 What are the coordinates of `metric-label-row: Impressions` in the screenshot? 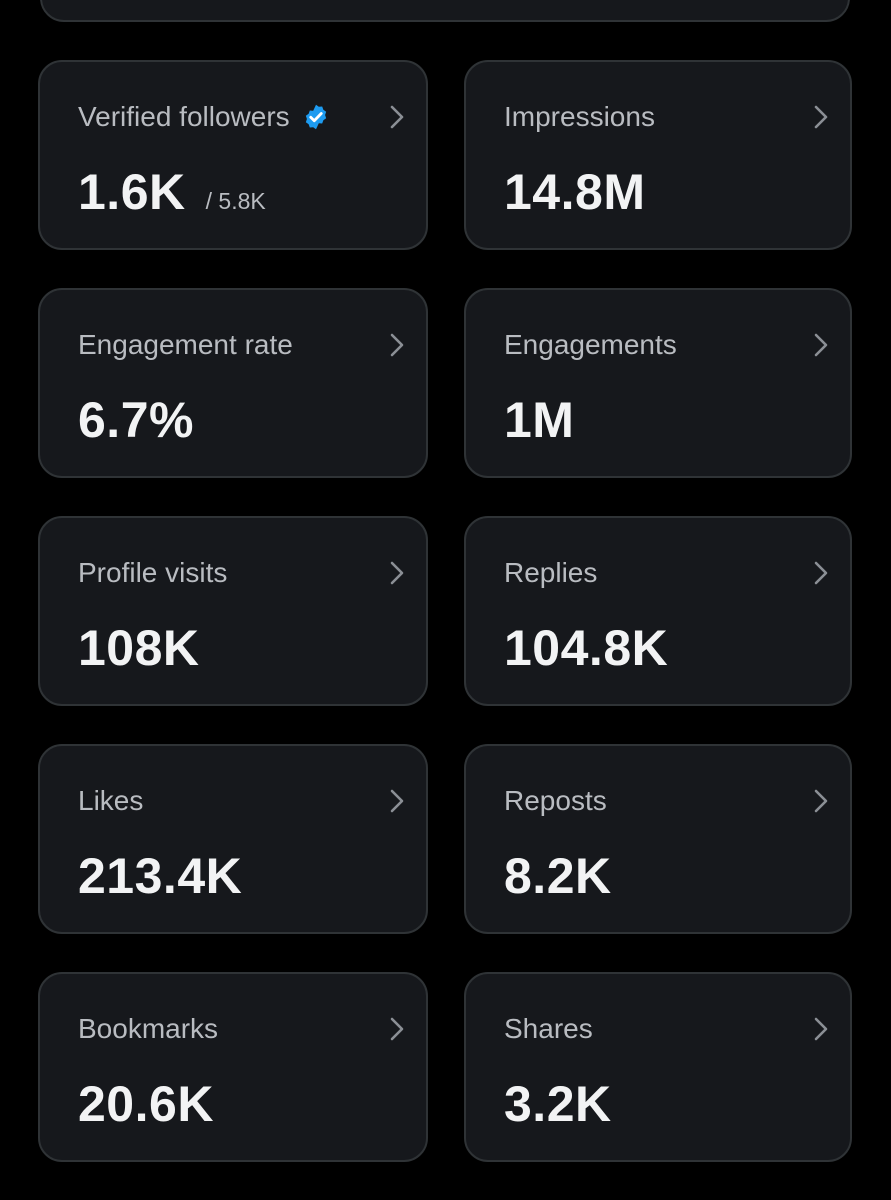 It's located at (579, 117).